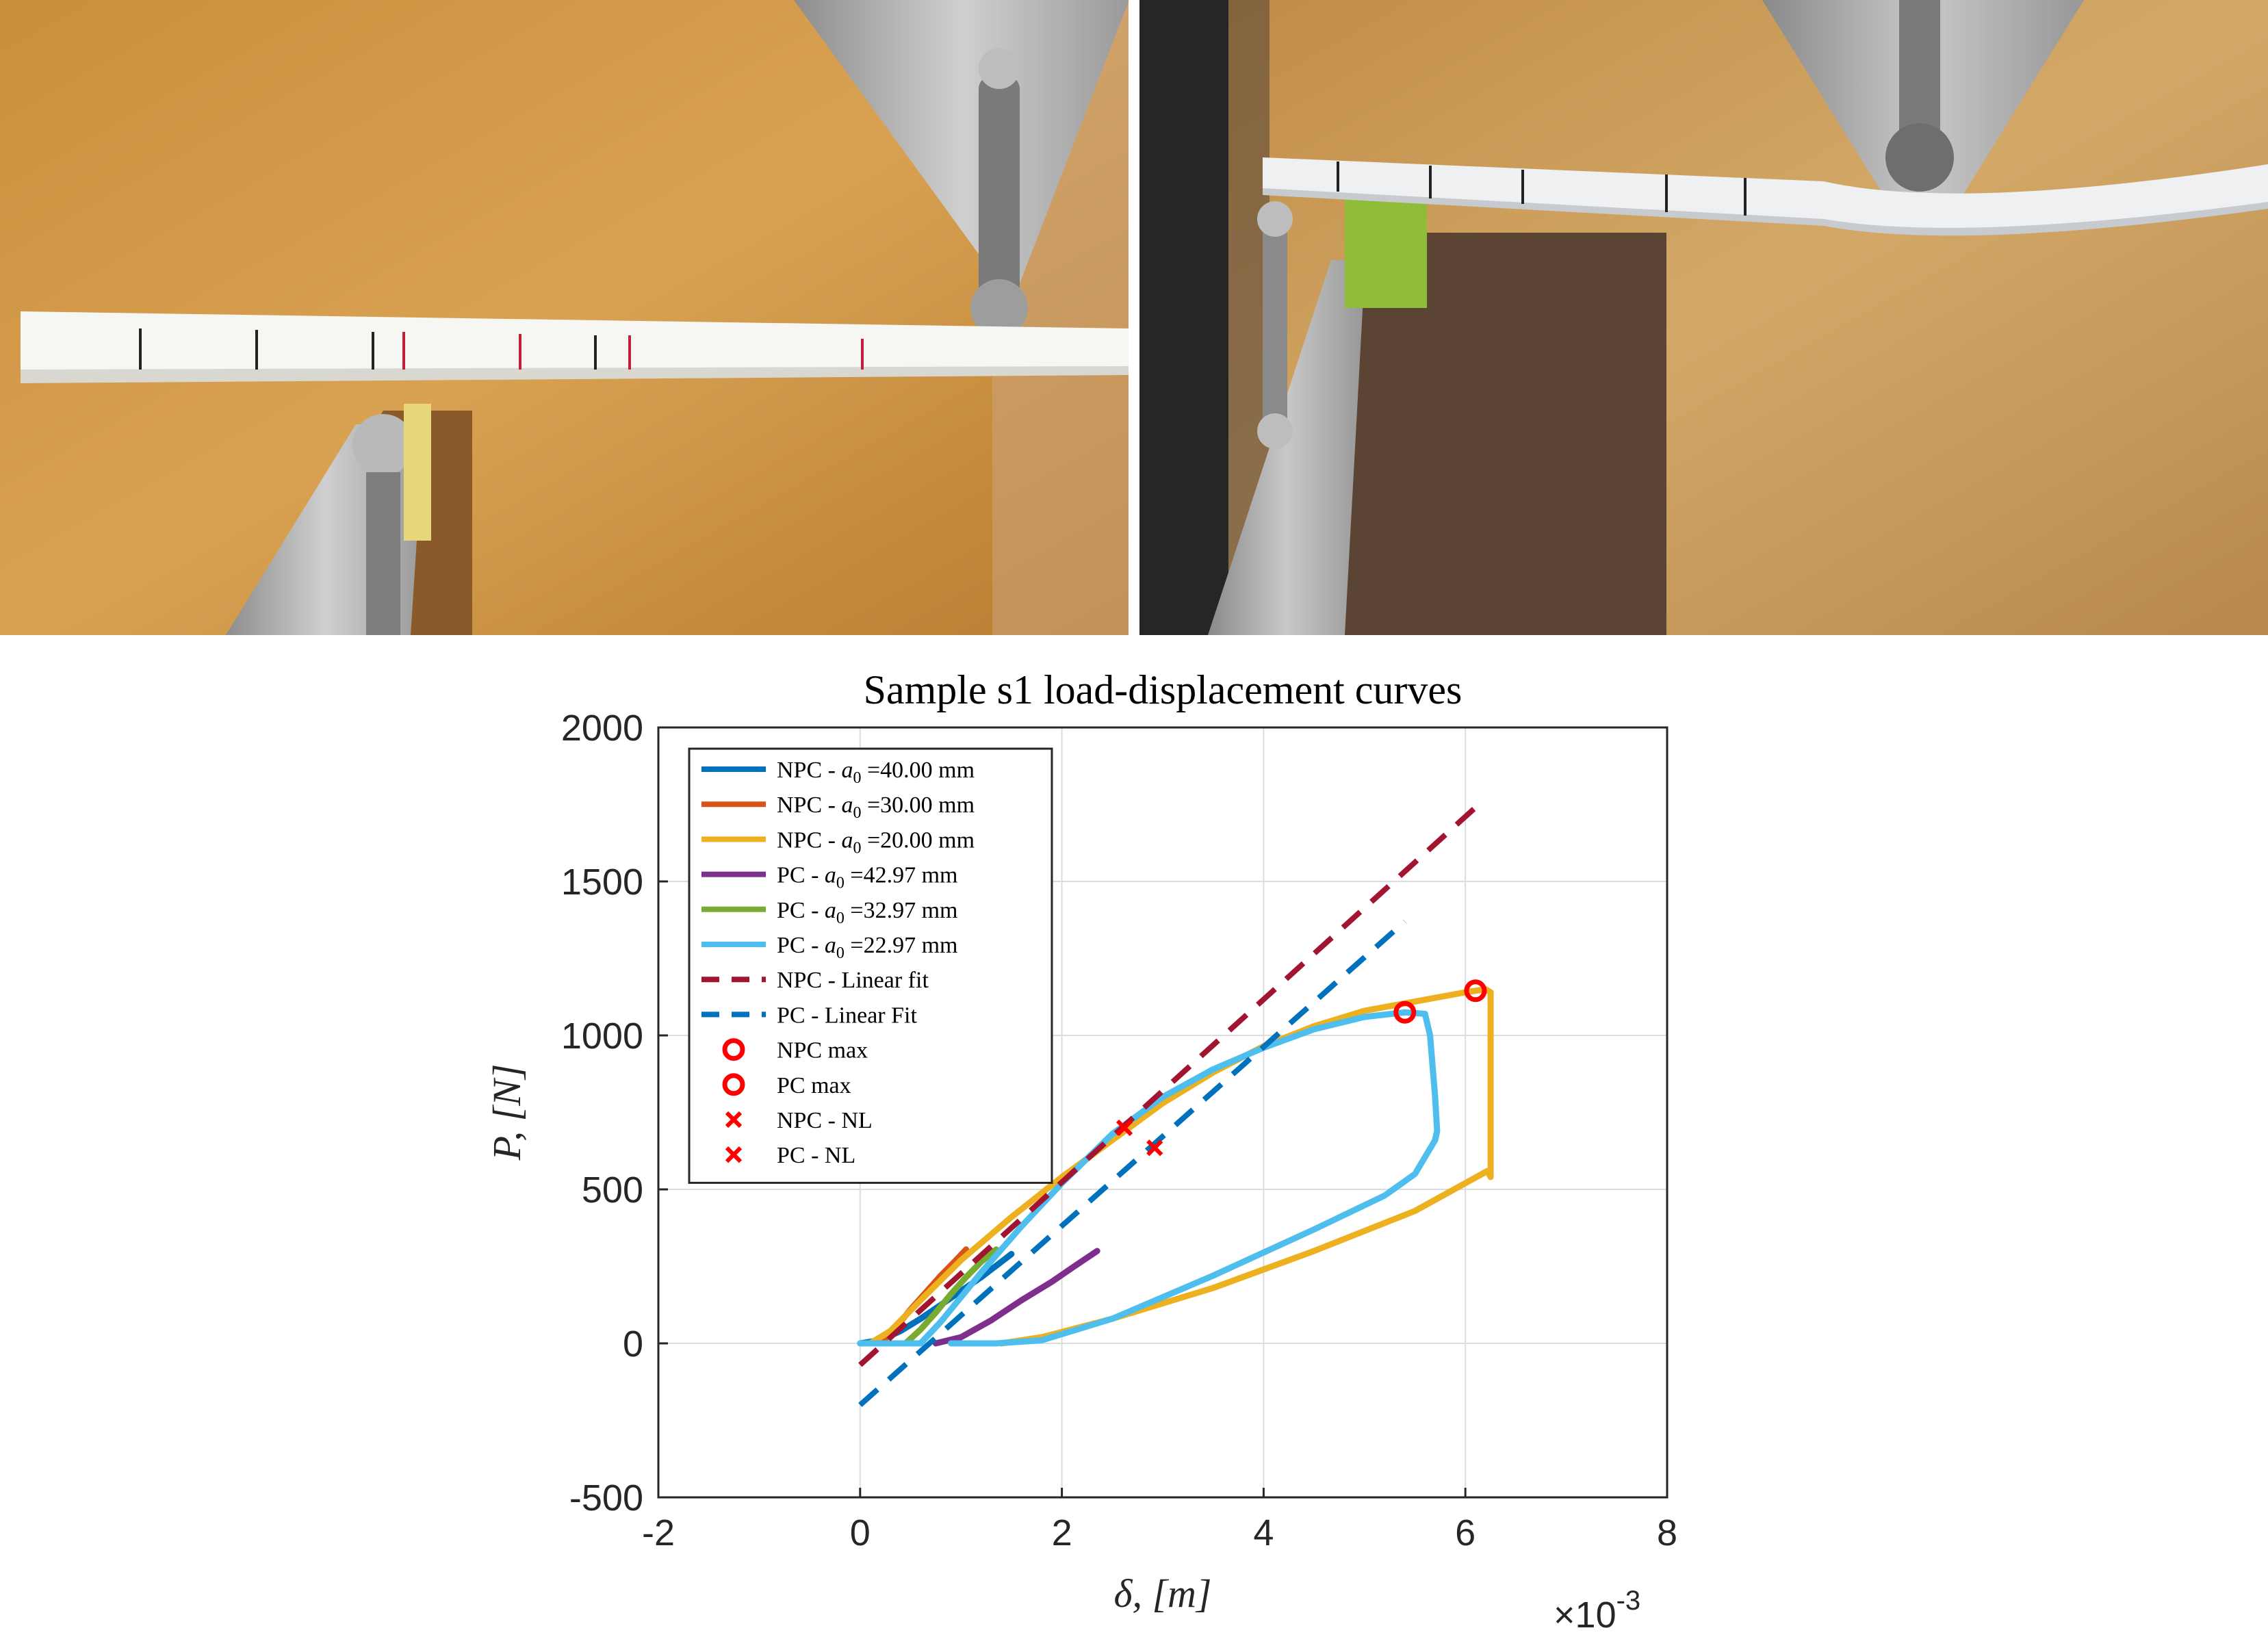 The width and height of the screenshot is (2268, 1639). I want to click on x-tick-label: 8, so click(1667, 1532).